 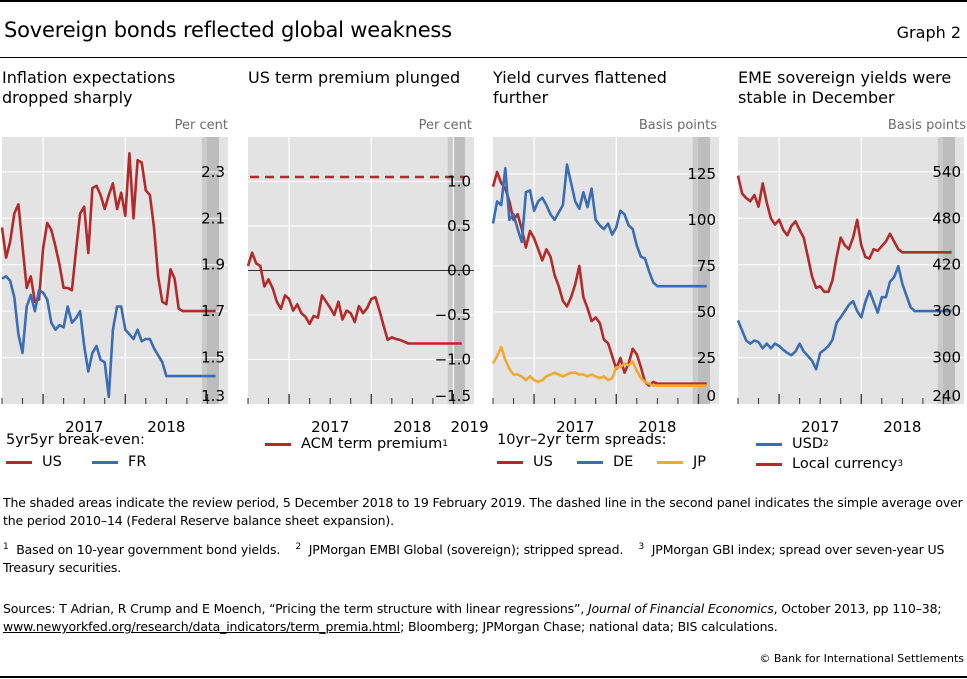 What do you see at coordinates (928, 32) in the screenshot?
I see `graph-number: Graph 2` at bounding box center [928, 32].